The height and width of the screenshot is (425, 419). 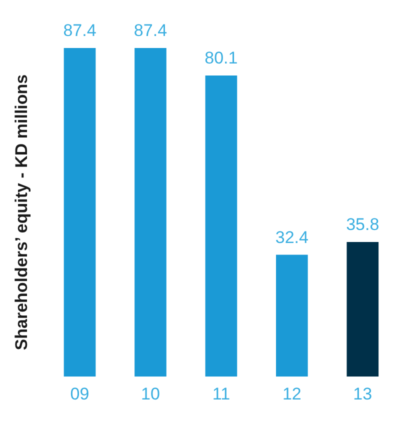 I want to click on x-tick-label: 13, so click(x=362, y=394).